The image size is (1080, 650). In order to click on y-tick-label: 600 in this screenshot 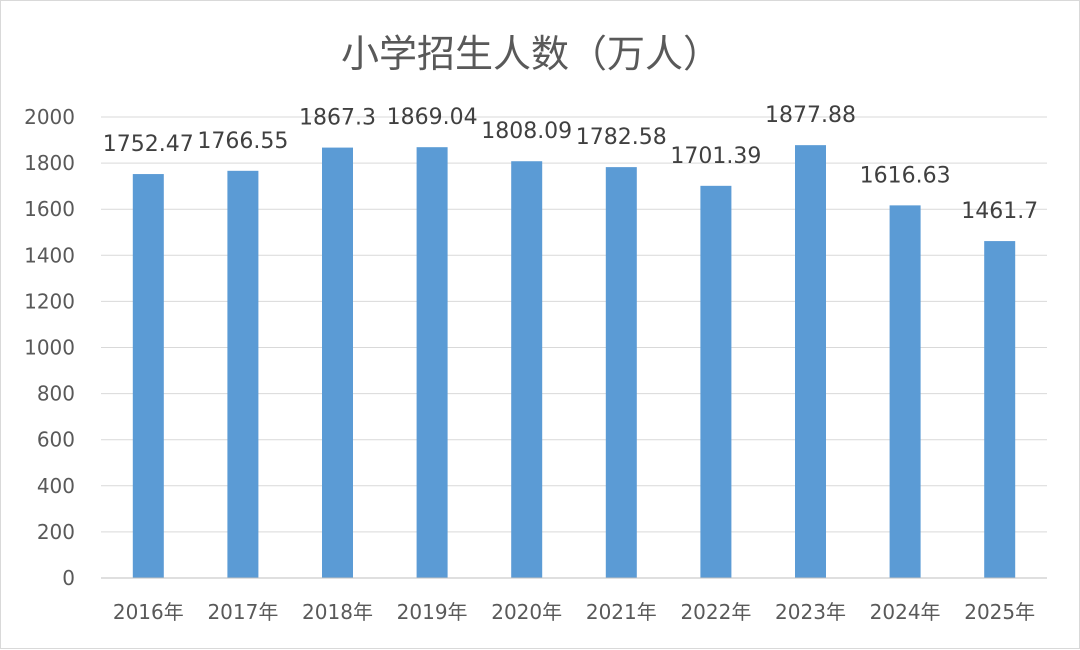, I will do `click(56, 440)`.